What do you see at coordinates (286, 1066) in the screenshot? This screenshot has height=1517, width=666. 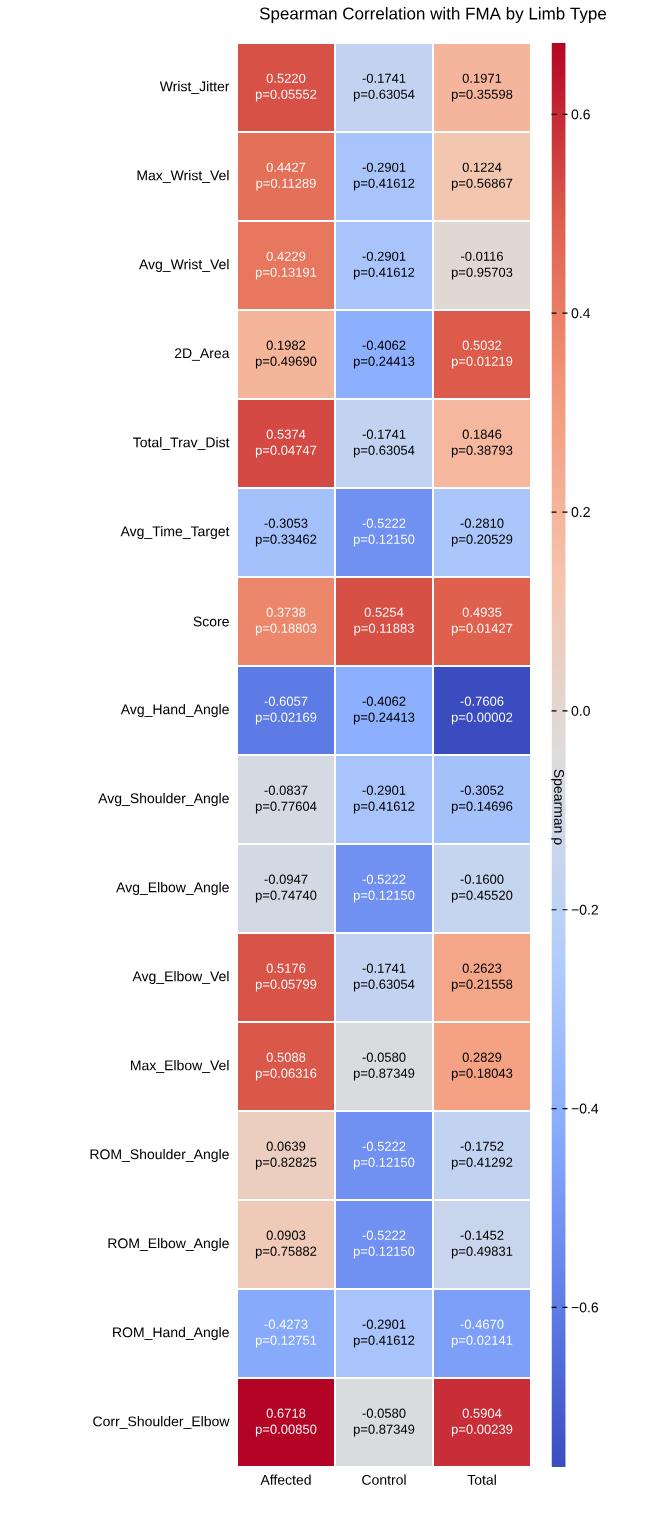 I see `data-label: 0.5088 p=0.06316` at bounding box center [286, 1066].